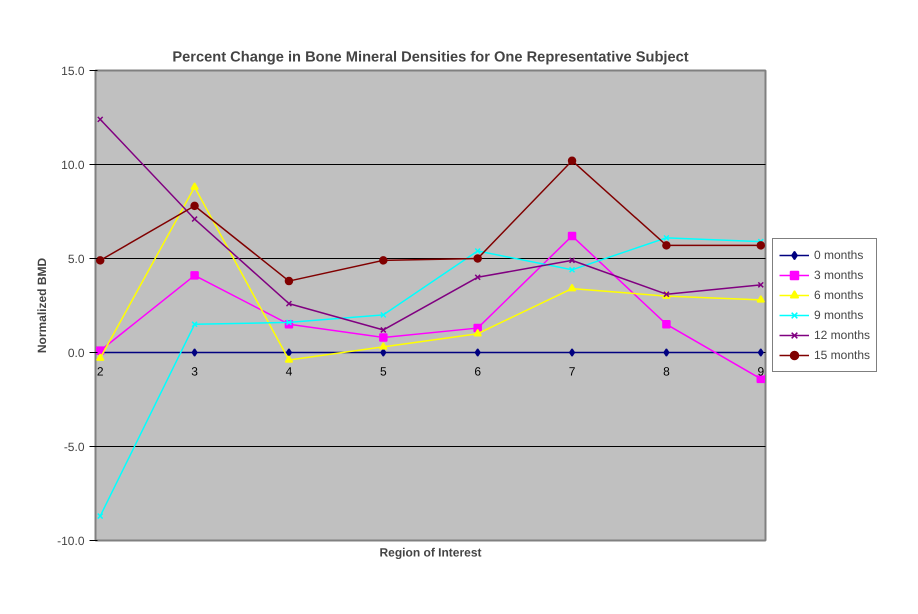 The image size is (918, 614). I want to click on y-tick-label: 5.0, so click(76, 259).